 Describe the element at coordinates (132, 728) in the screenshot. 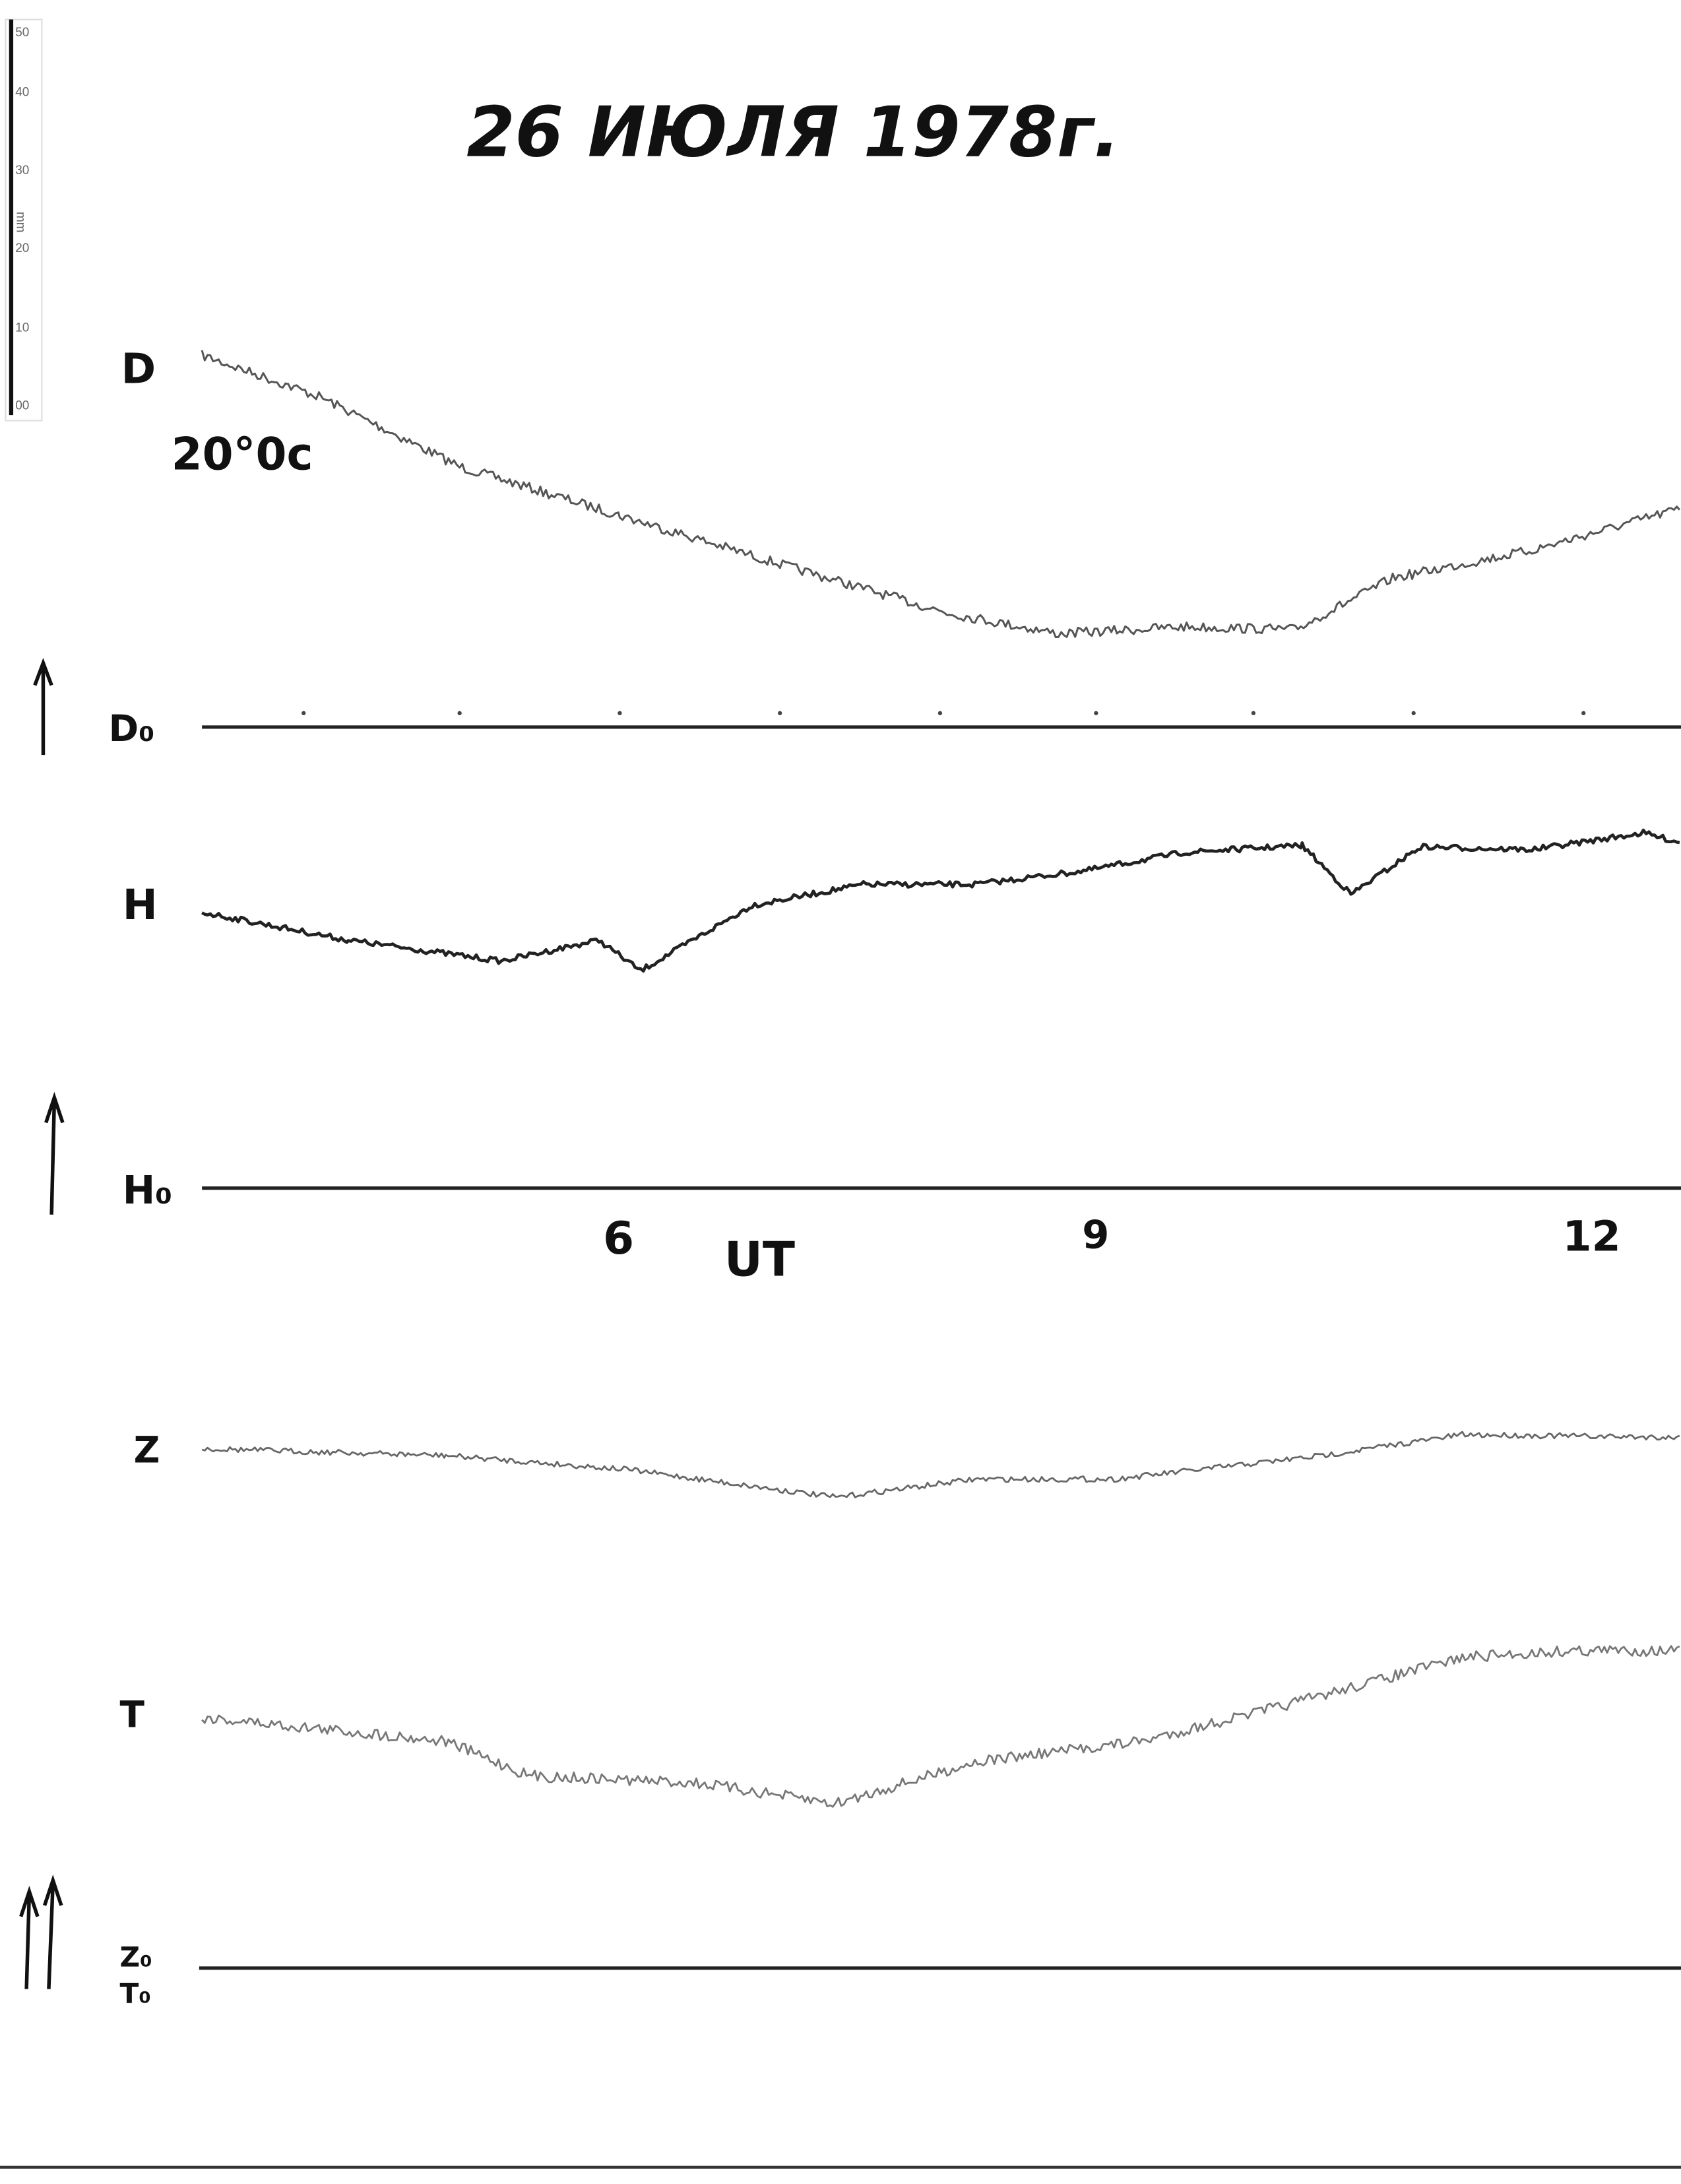

I see `trace-label: D₀` at that location.